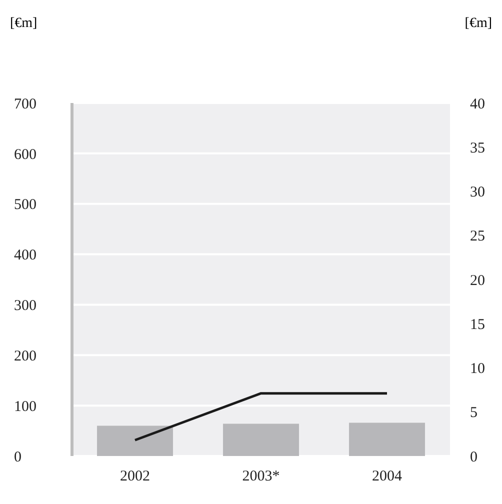 Image resolution: width=502 pixels, height=504 pixels. I want to click on y-tick-label: 700, so click(25, 104).